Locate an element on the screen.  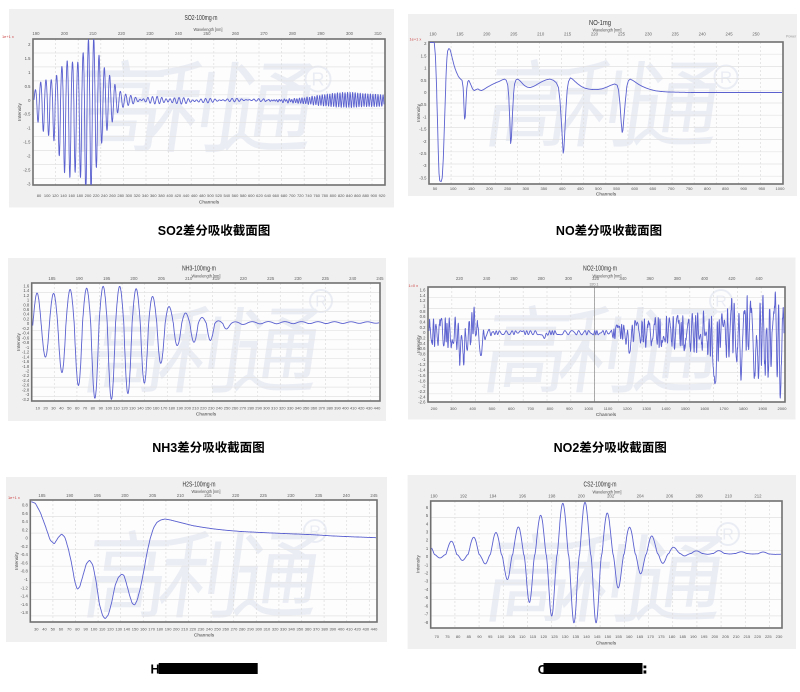
svg-text: 390 is located at coordinates (337, 408).